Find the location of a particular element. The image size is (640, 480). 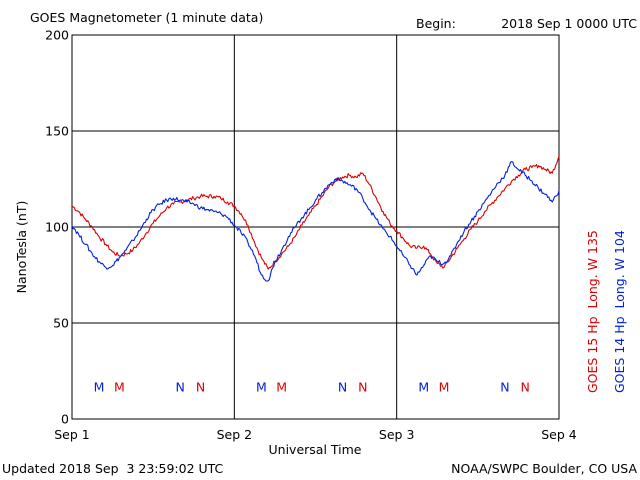

x-axis-label: Universal Time is located at coordinates (315, 449).